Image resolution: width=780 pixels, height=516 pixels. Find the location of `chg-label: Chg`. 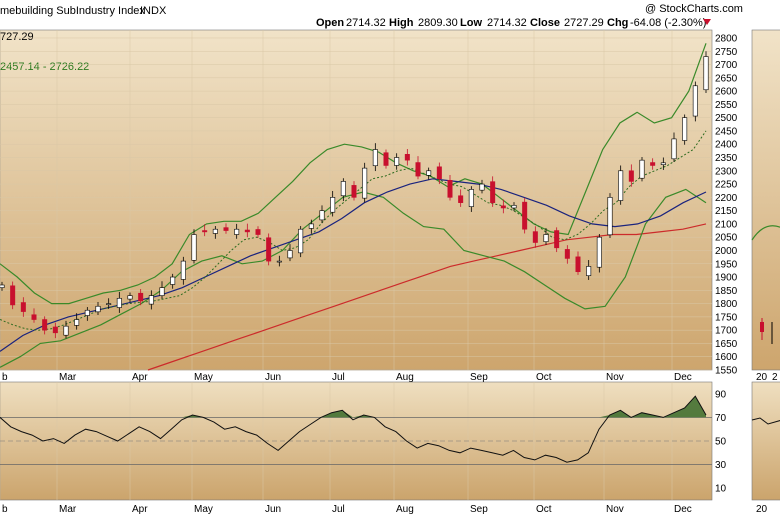

chg-label: Chg is located at coordinates (617, 23).